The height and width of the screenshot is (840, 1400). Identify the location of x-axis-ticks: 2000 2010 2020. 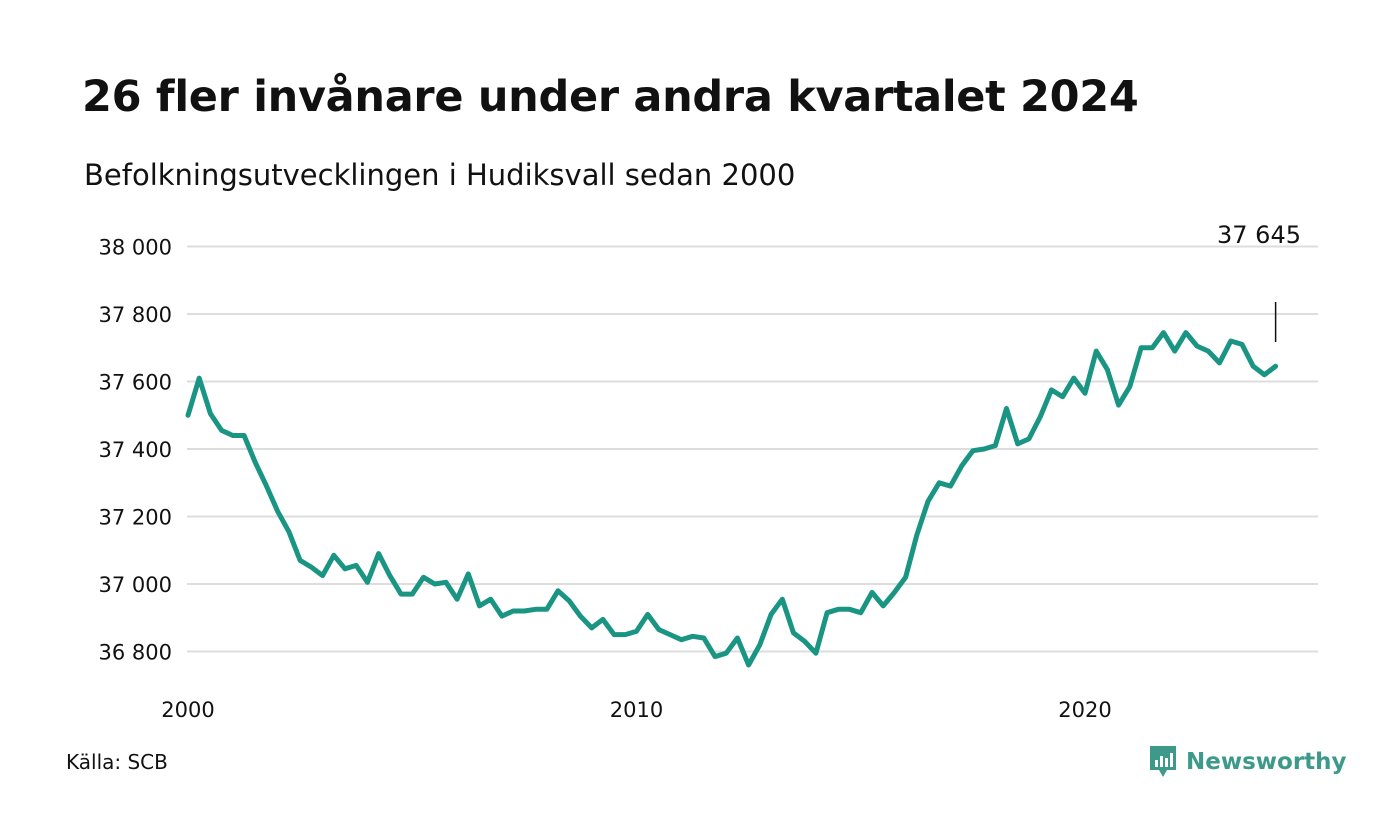
(636, 710).